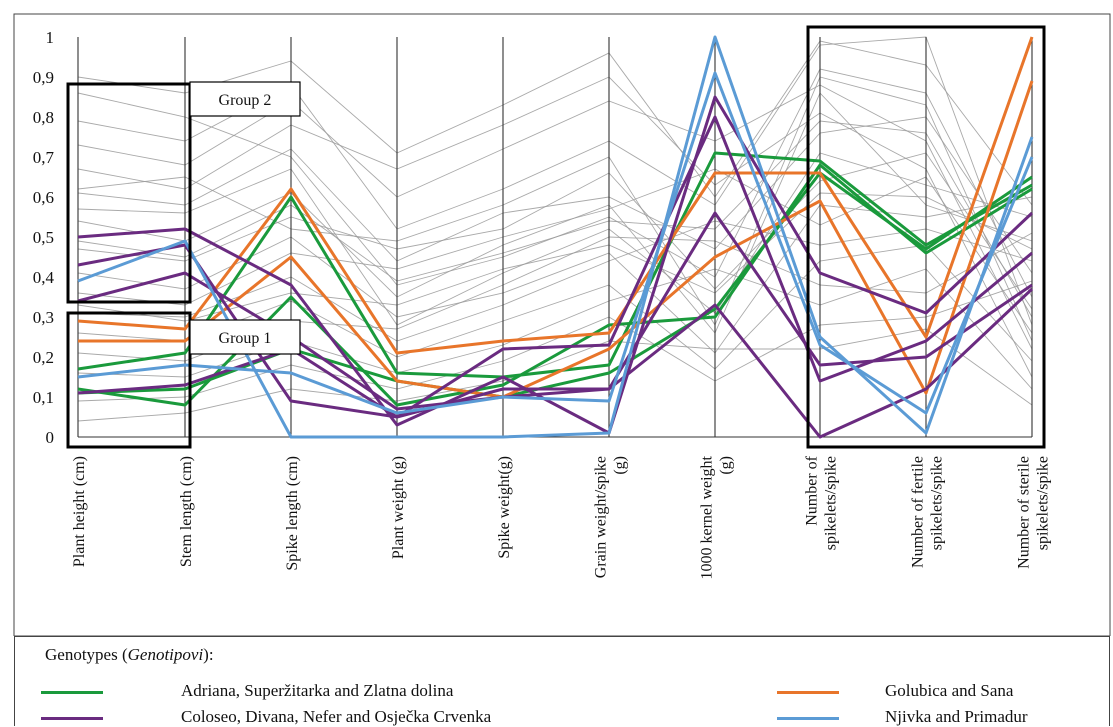  I want to click on legend-title-prefix: Genotypes (, so click(86, 654).